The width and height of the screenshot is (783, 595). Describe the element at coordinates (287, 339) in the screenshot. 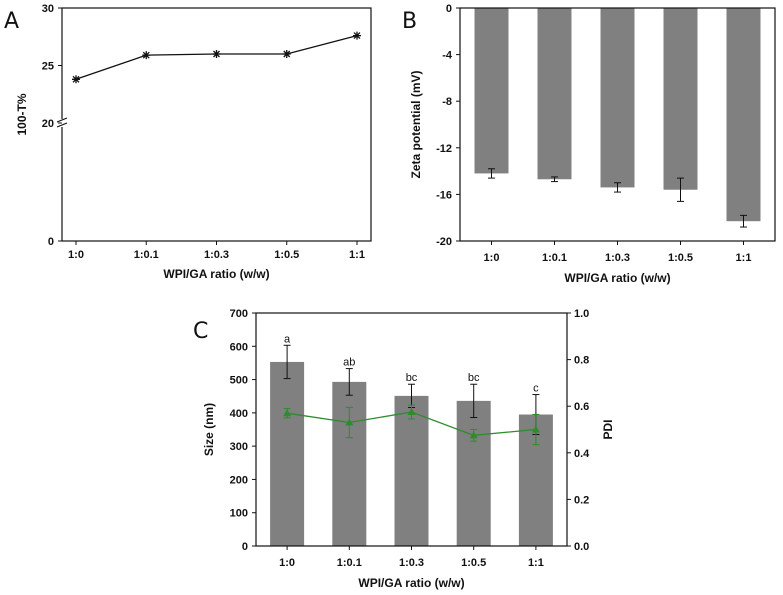

I see `significance-letter: a` at that location.